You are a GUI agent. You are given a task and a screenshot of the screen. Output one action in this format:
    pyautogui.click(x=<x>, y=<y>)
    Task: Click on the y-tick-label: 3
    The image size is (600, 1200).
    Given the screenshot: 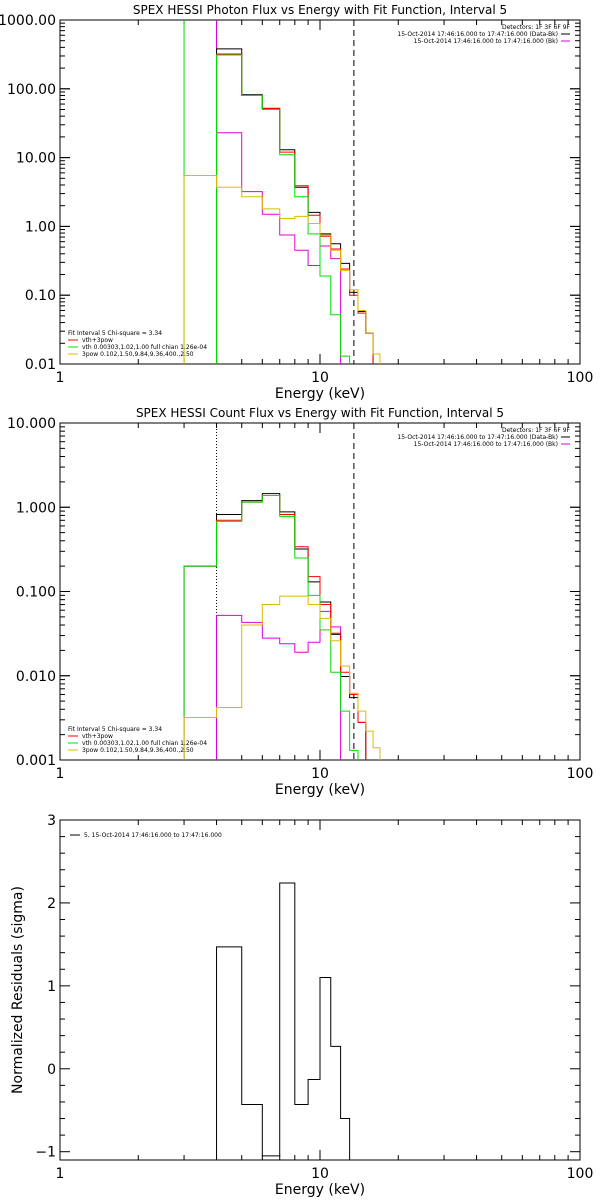 What is the action you would take?
    pyautogui.click(x=51, y=821)
    